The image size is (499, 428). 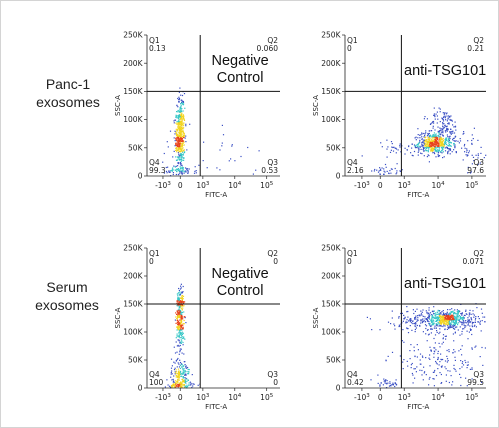 I want to click on quadrant-value: 0, so click(x=275, y=261).